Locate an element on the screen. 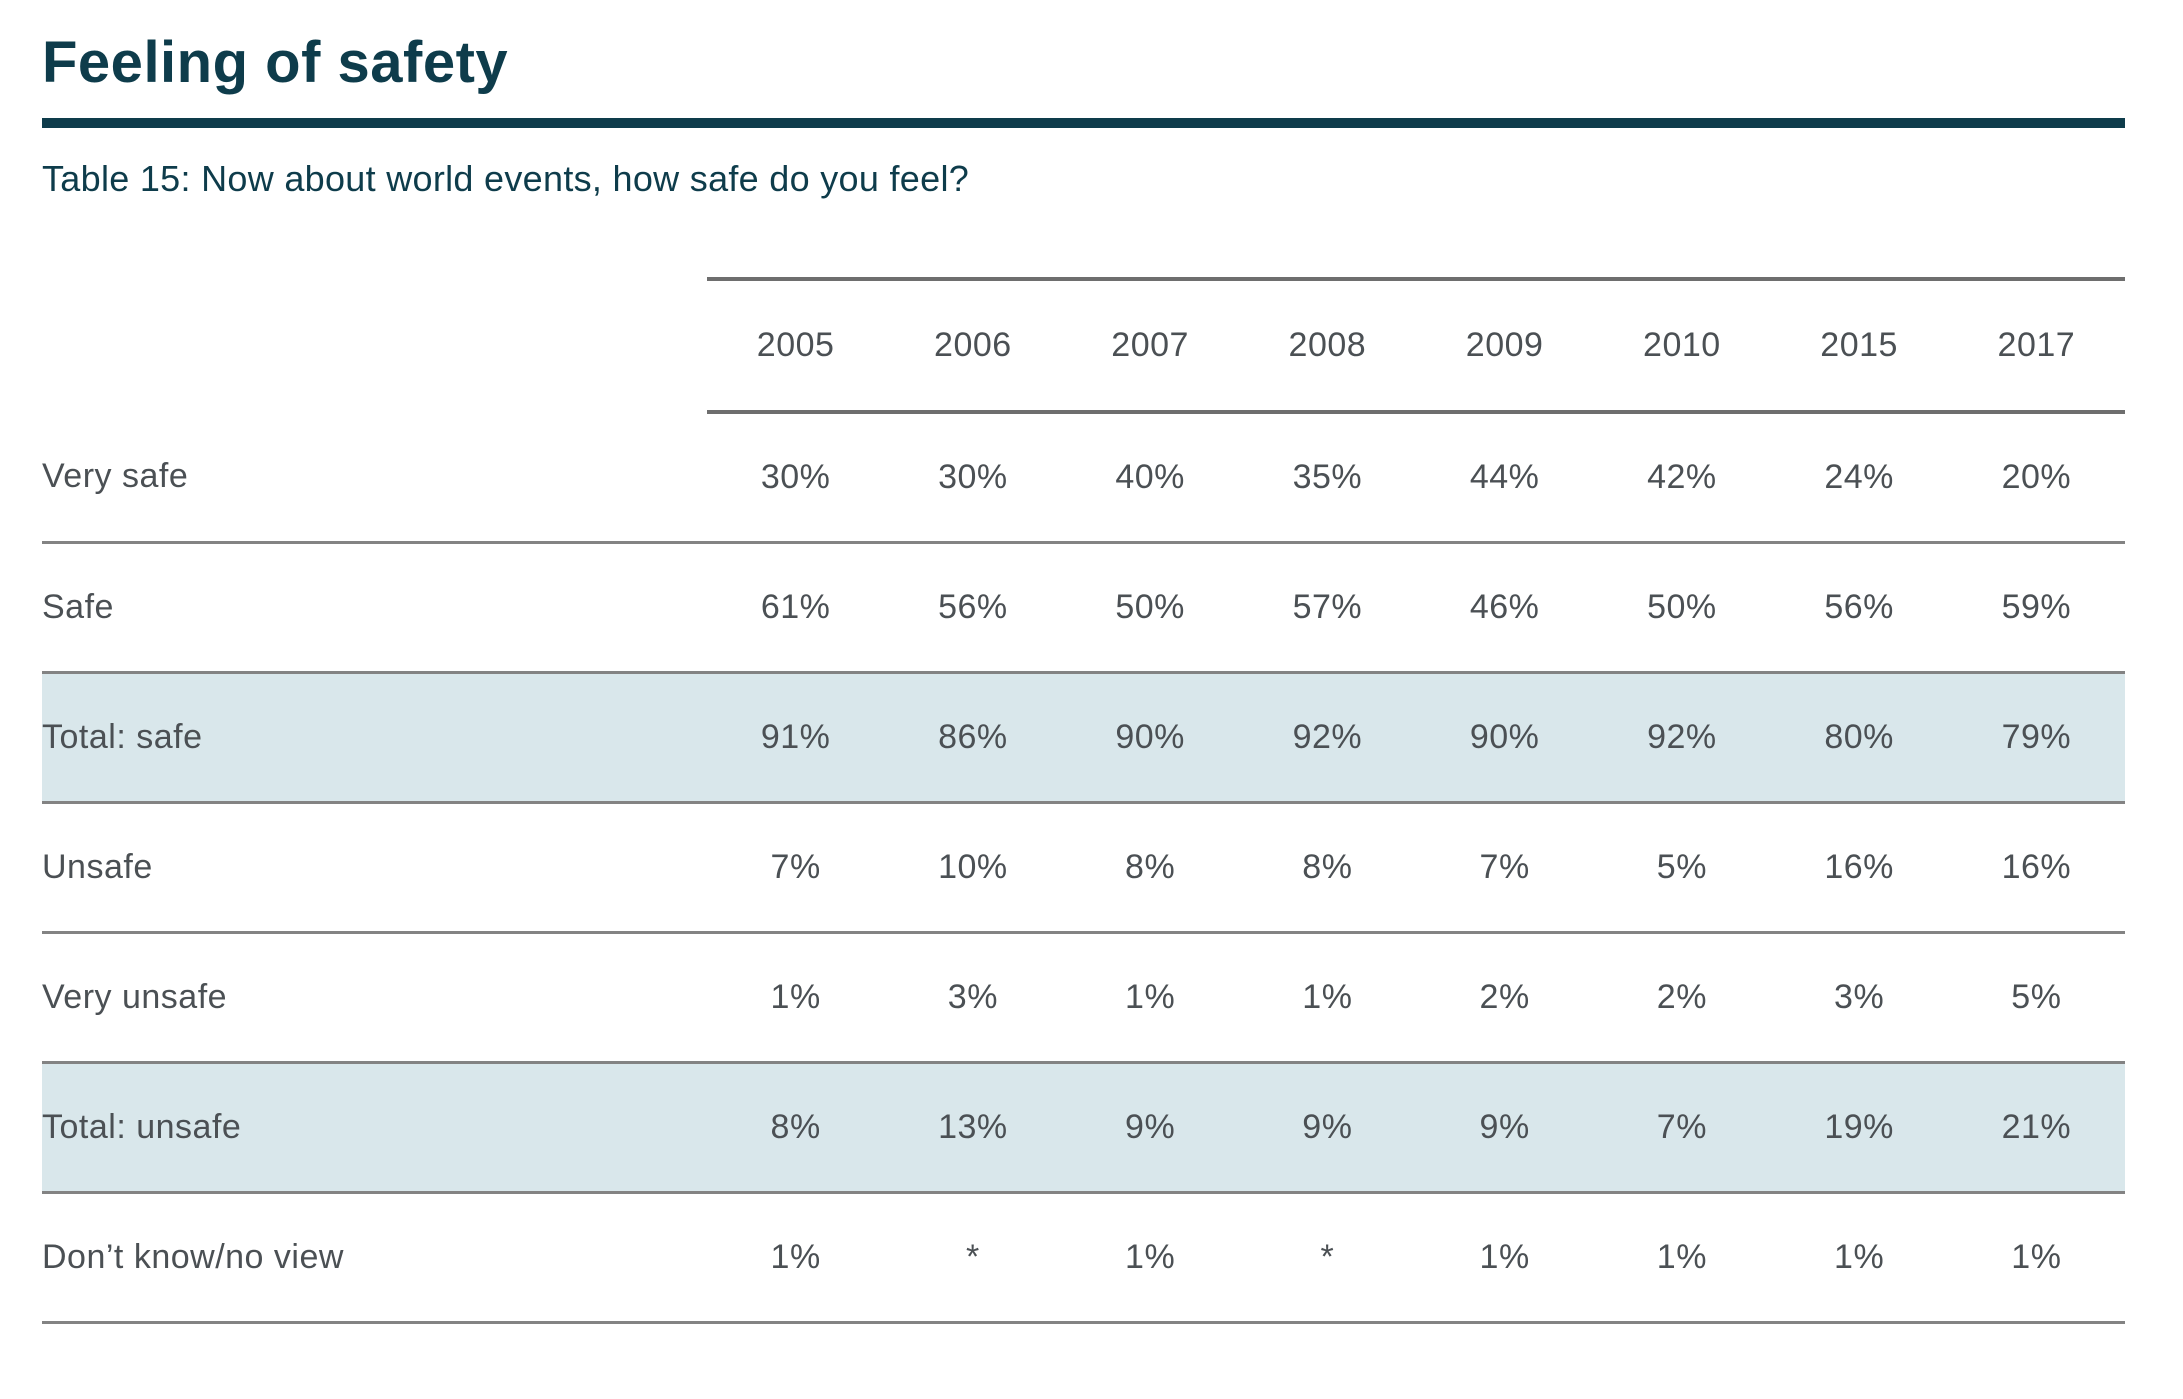 This screenshot has width=2183, height=1399. title-rule is located at coordinates (1083, 122).